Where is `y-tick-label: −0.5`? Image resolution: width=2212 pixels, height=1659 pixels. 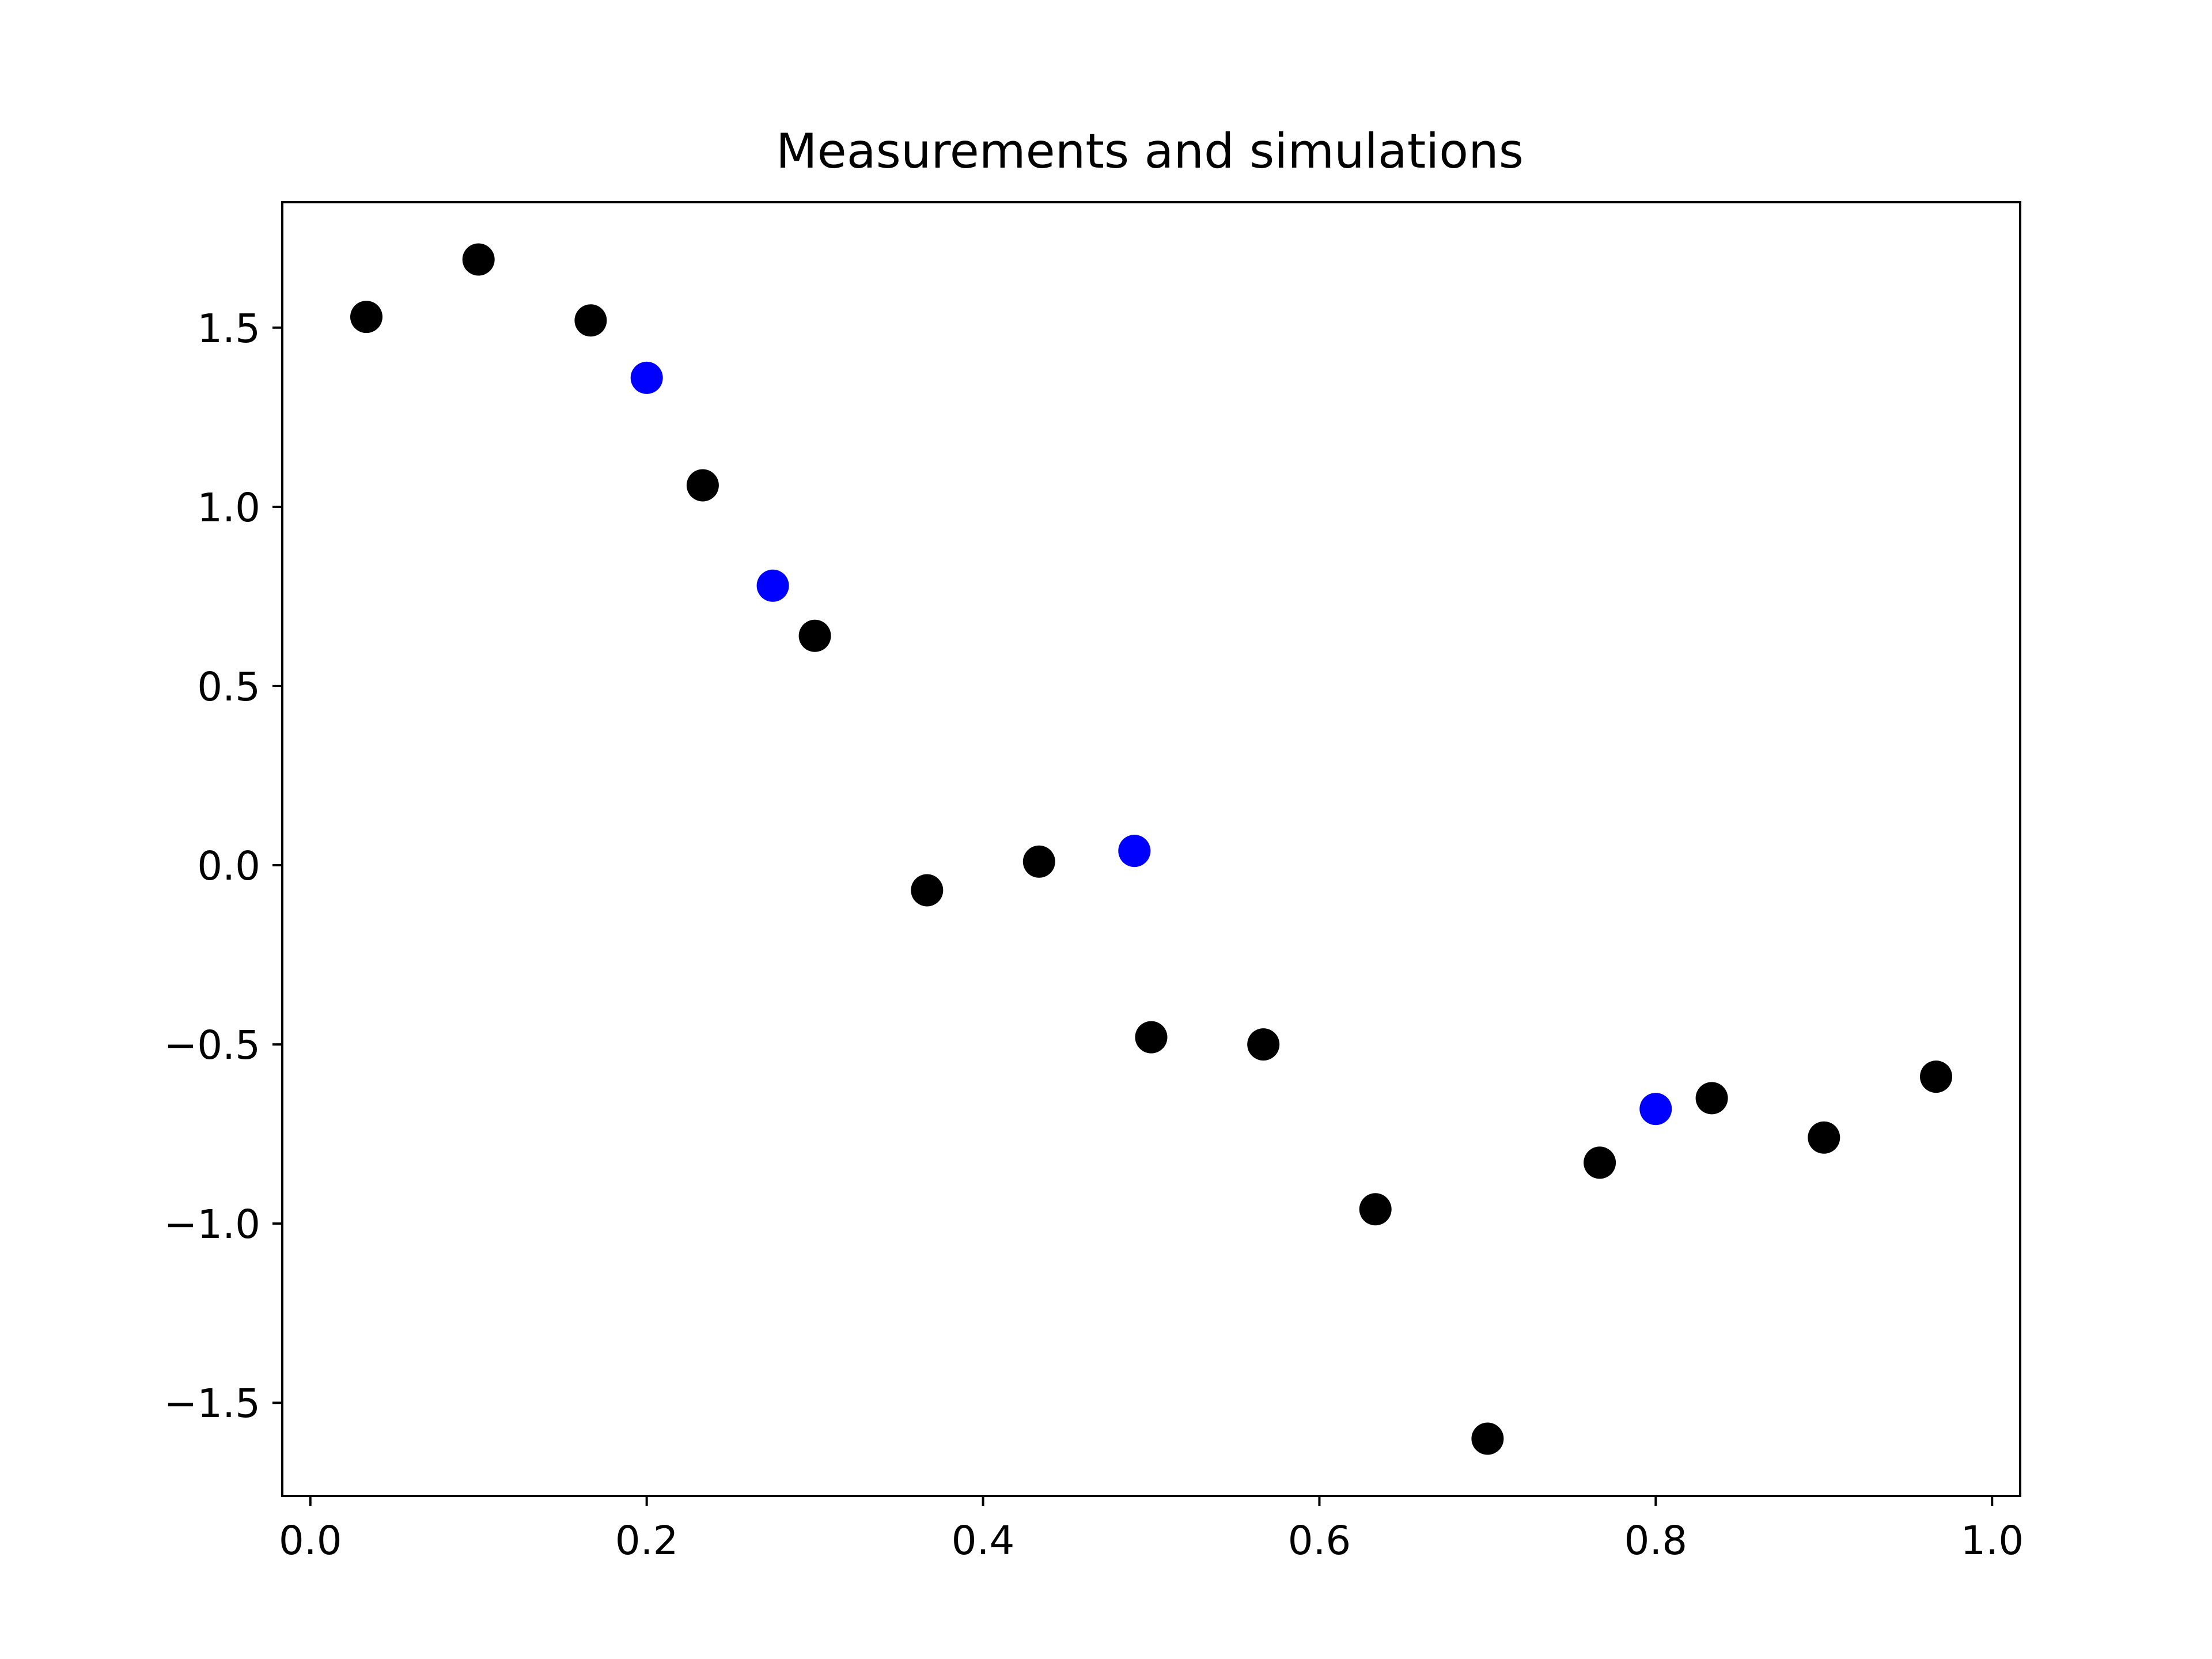
y-tick-label: −0.5 is located at coordinates (212, 1045).